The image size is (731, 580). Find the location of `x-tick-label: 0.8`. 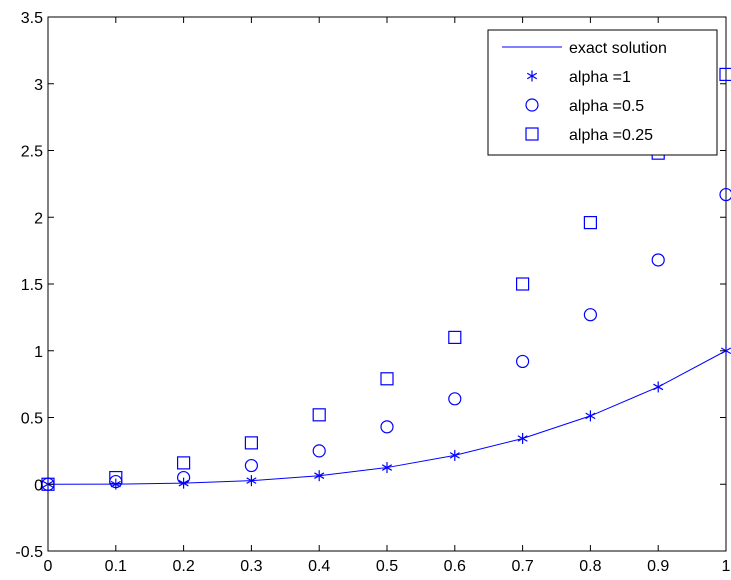

x-tick-label: 0.8 is located at coordinates (590, 566).